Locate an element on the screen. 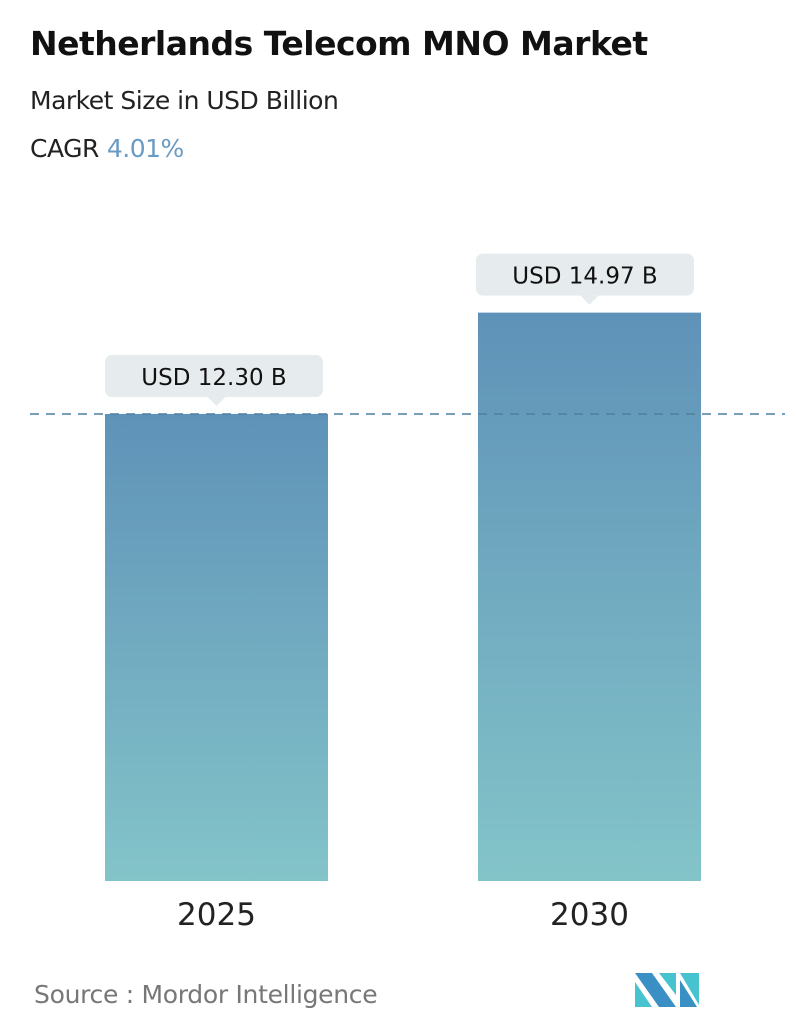 Image resolution: width=796 pixels, height=1034 pixels. x-tick-label: 2025 is located at coordinates (216, 915).